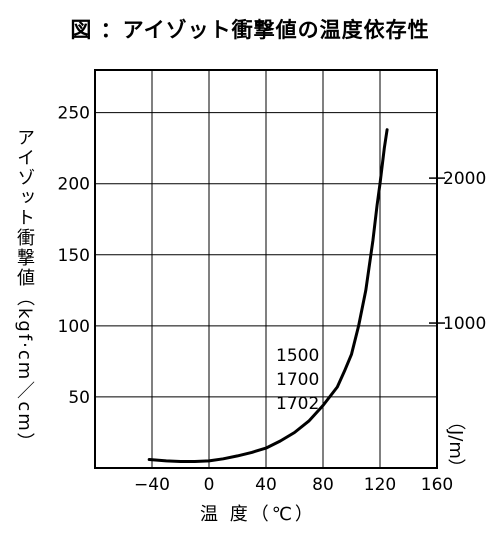 Image resolution: width=500 pixels, height=536 pixels. I want to click on y-axis-label: アイゾット衝撃値（kgf·cm／cm）, so click(24, 290).